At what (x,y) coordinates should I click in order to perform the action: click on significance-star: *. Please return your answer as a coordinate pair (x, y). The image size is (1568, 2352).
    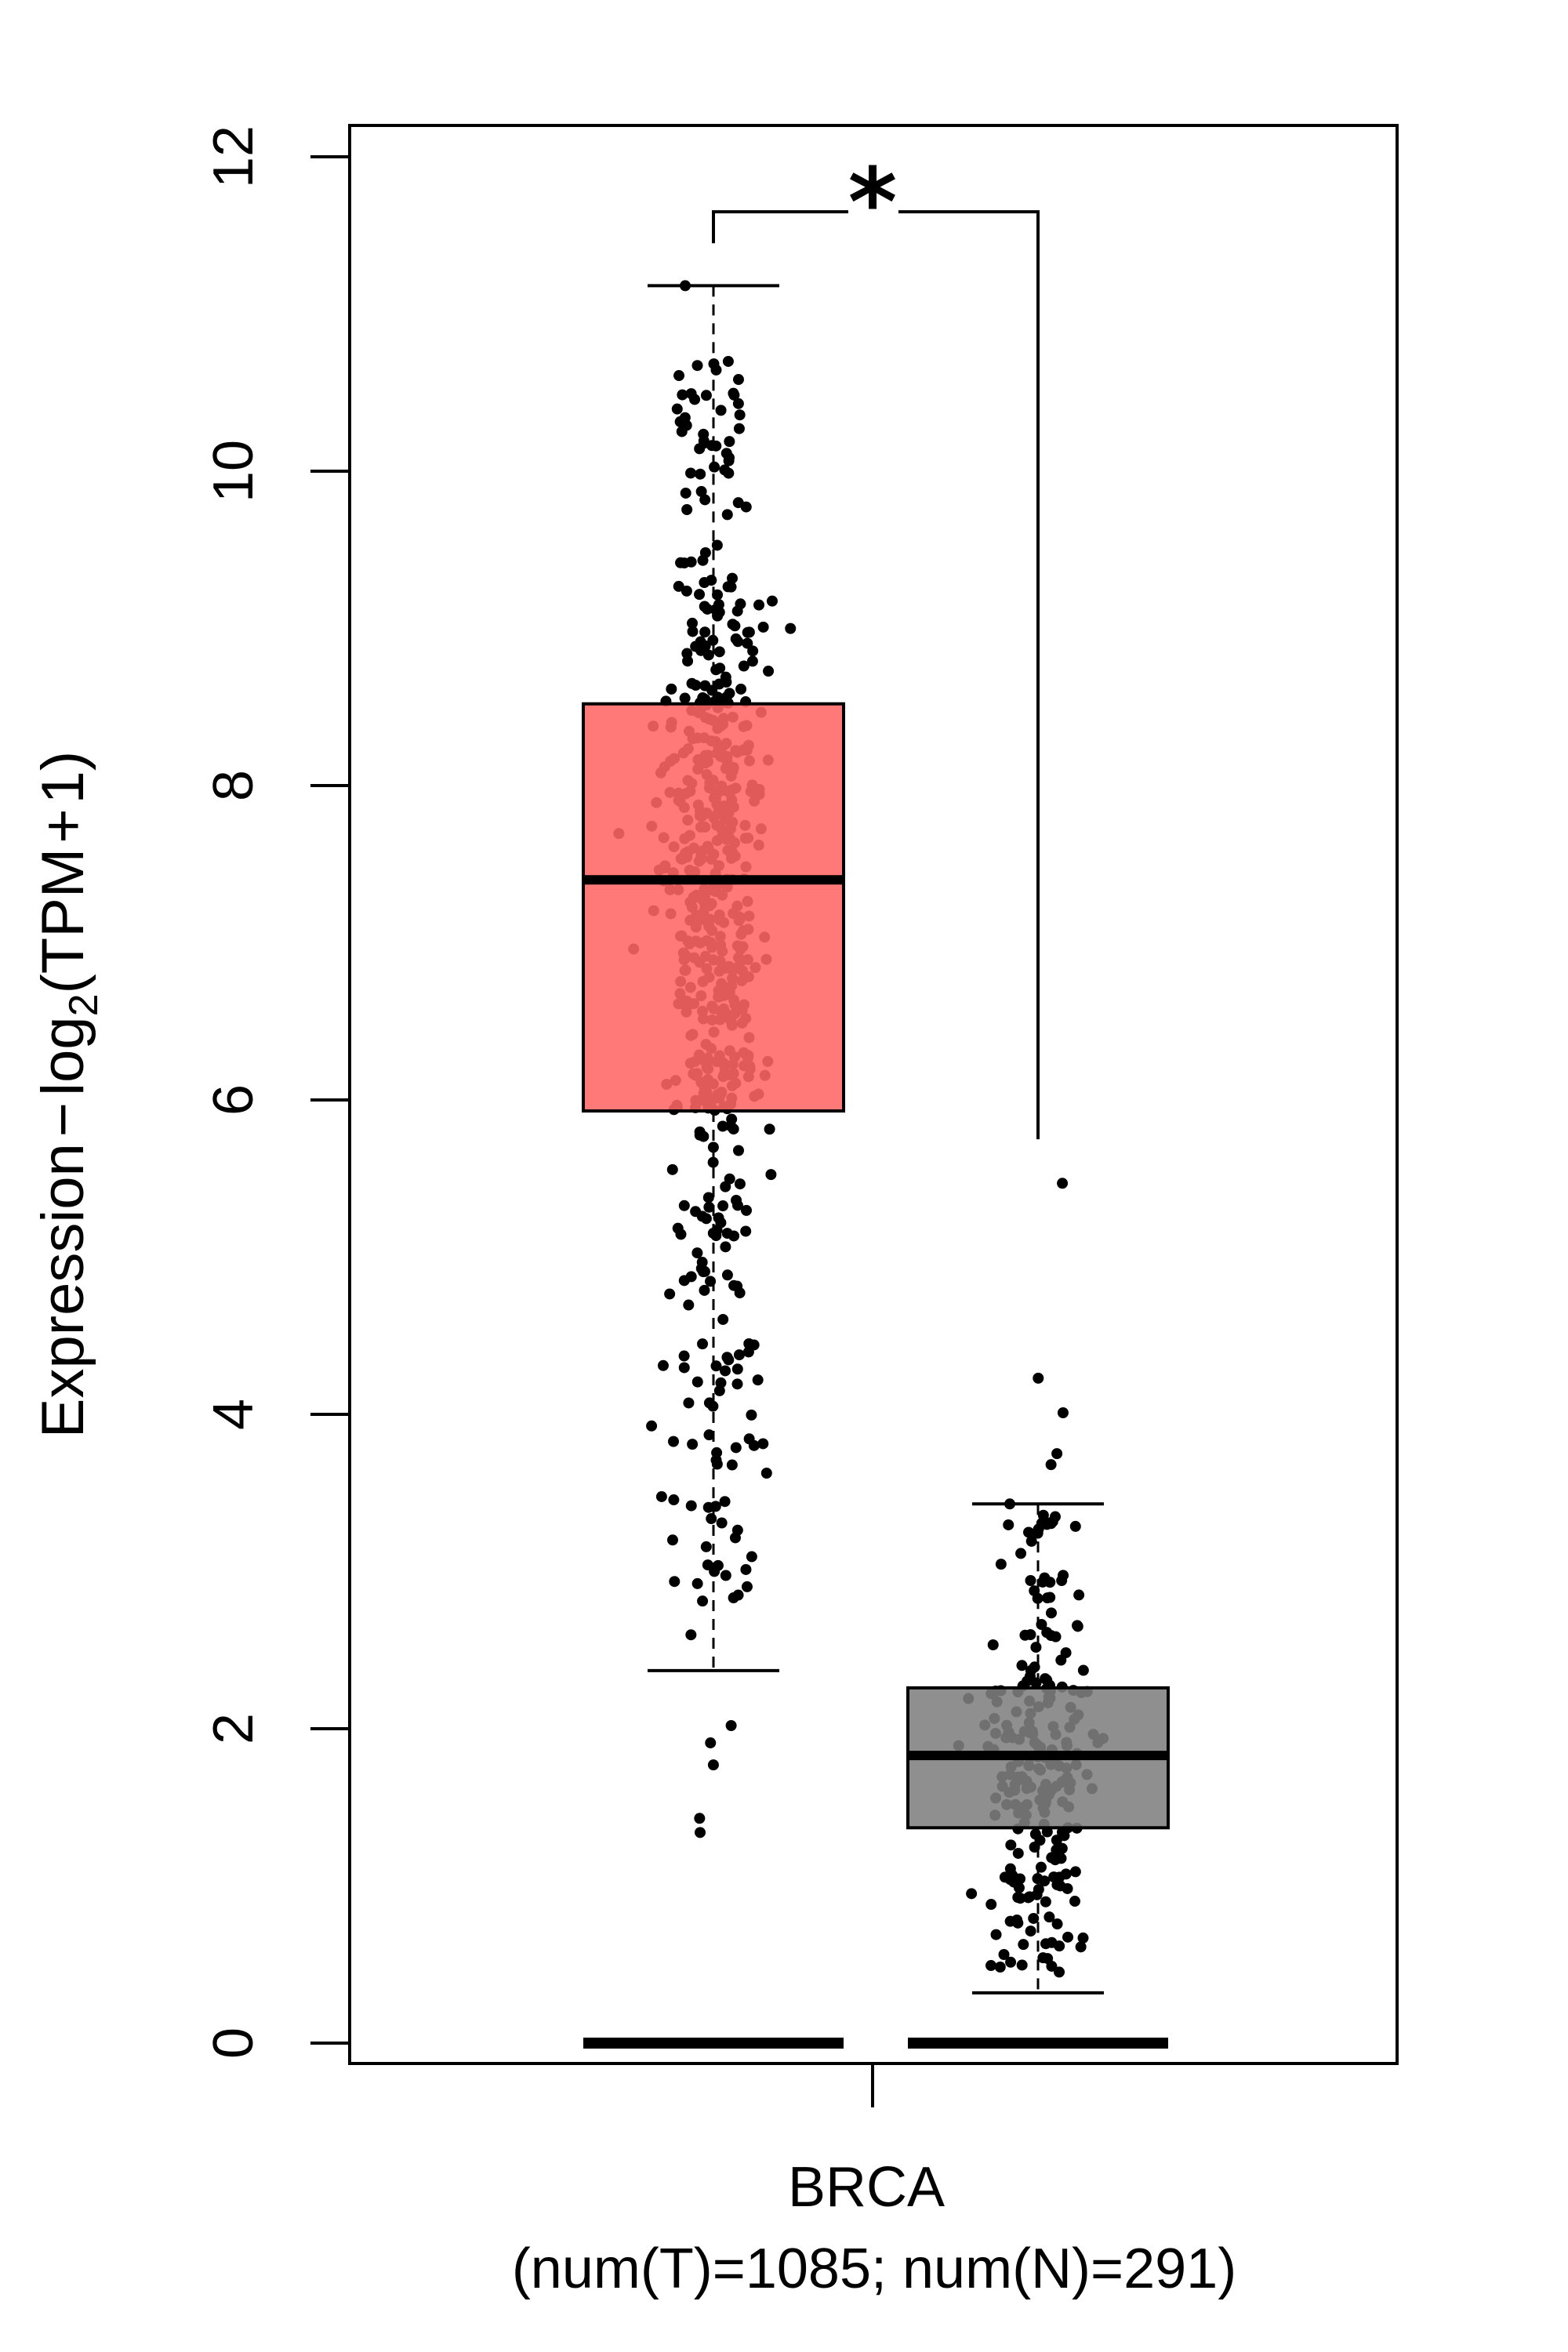
    Looking at the image, I should click on (873, 203).